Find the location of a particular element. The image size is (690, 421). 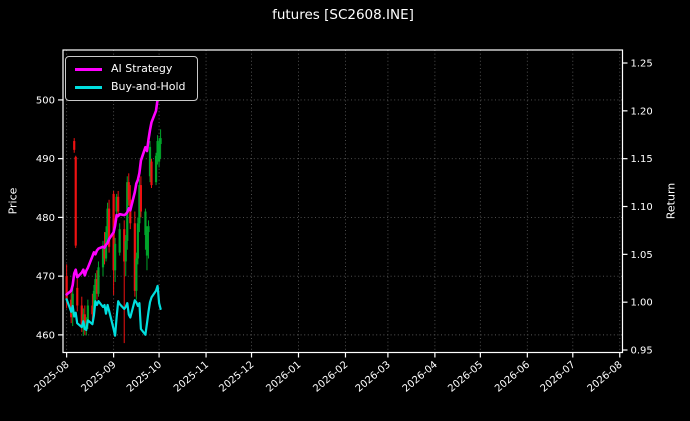

legend-label-ai-strategy: AI Strategy is located at coordinates (142, 68).